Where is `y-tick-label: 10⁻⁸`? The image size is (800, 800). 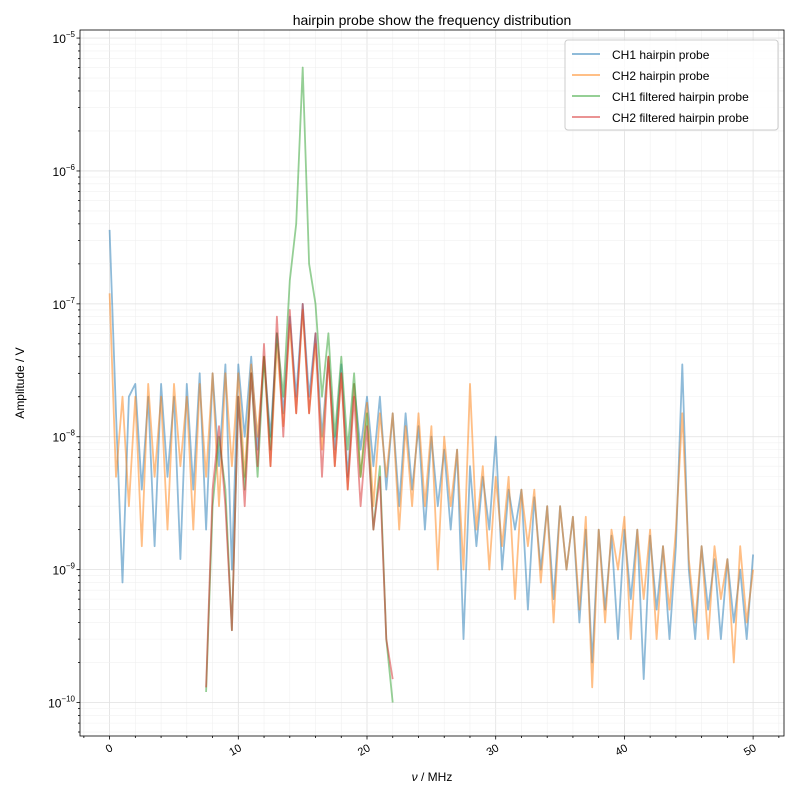 y-tick-label: 10⁻⁸ is located at coordinates (64, 437).